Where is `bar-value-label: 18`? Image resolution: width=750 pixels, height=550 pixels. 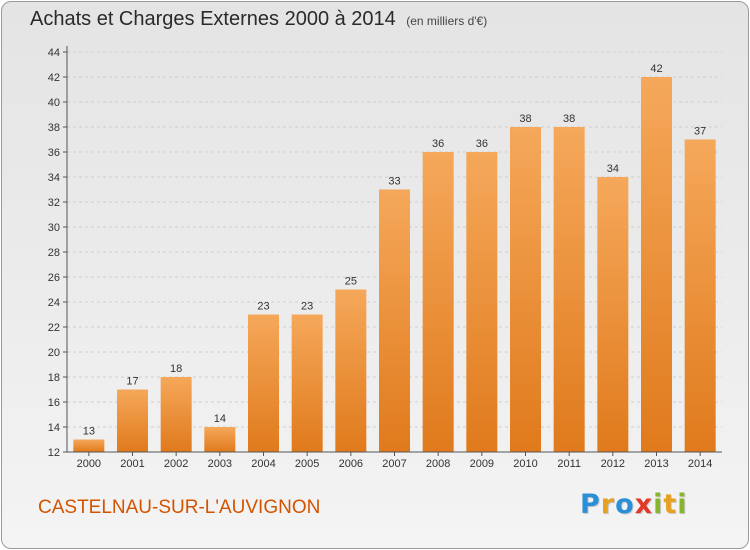 bar-value-label: 18 is located at coordinates (176, 369).